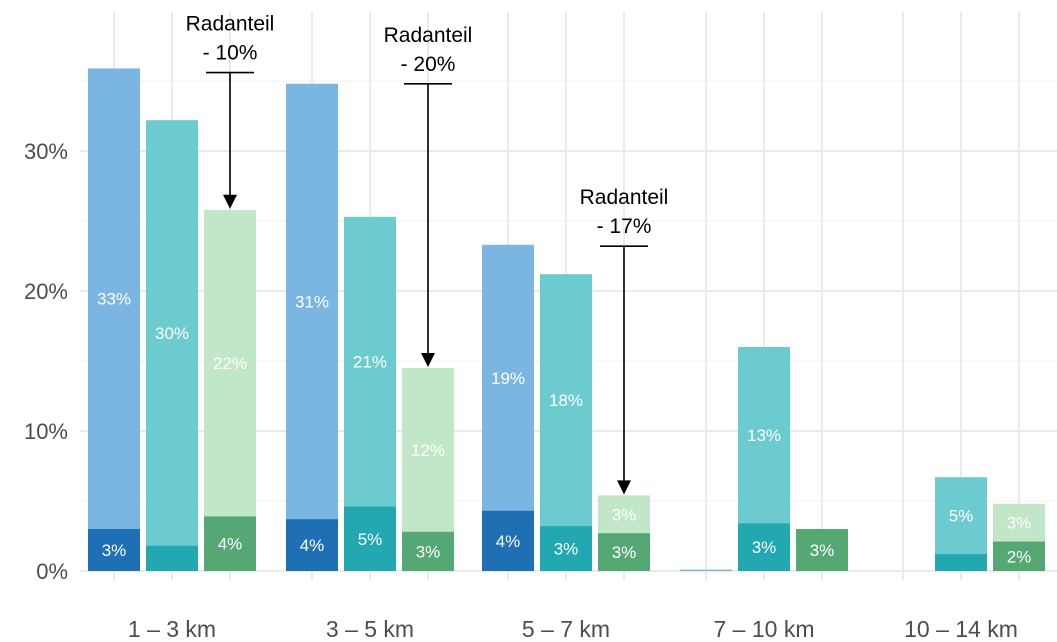  I want to click on annotation-value: - 10%, so click(230, 53).